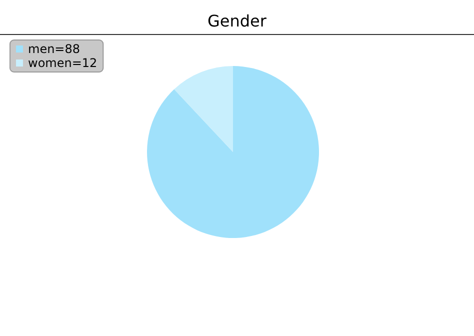 The image size is (474, 336). What do you see at coordinates (54, 49) in the screenshot?
I see `legend-label: men=88` at bounding box center [54, 49].